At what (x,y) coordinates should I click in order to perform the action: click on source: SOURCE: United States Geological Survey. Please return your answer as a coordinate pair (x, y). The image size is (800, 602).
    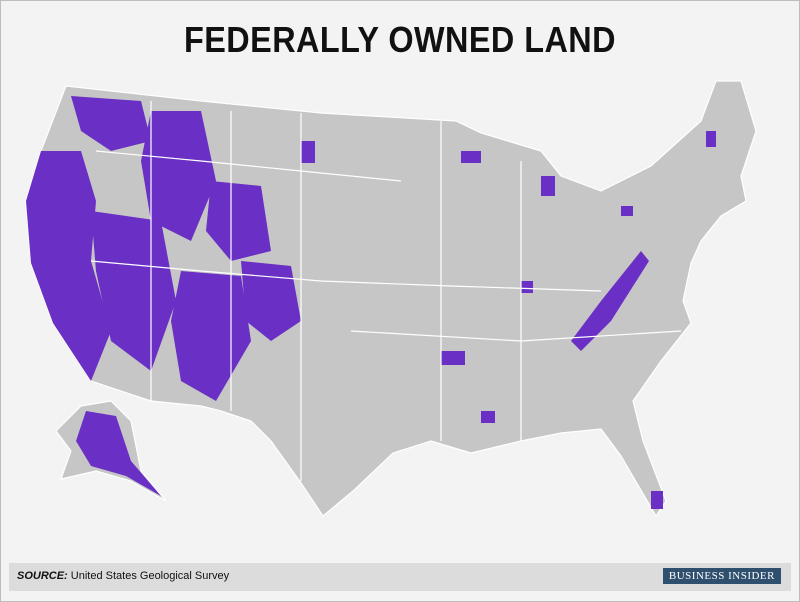
    Looking at the image, I should click on (123, 576).